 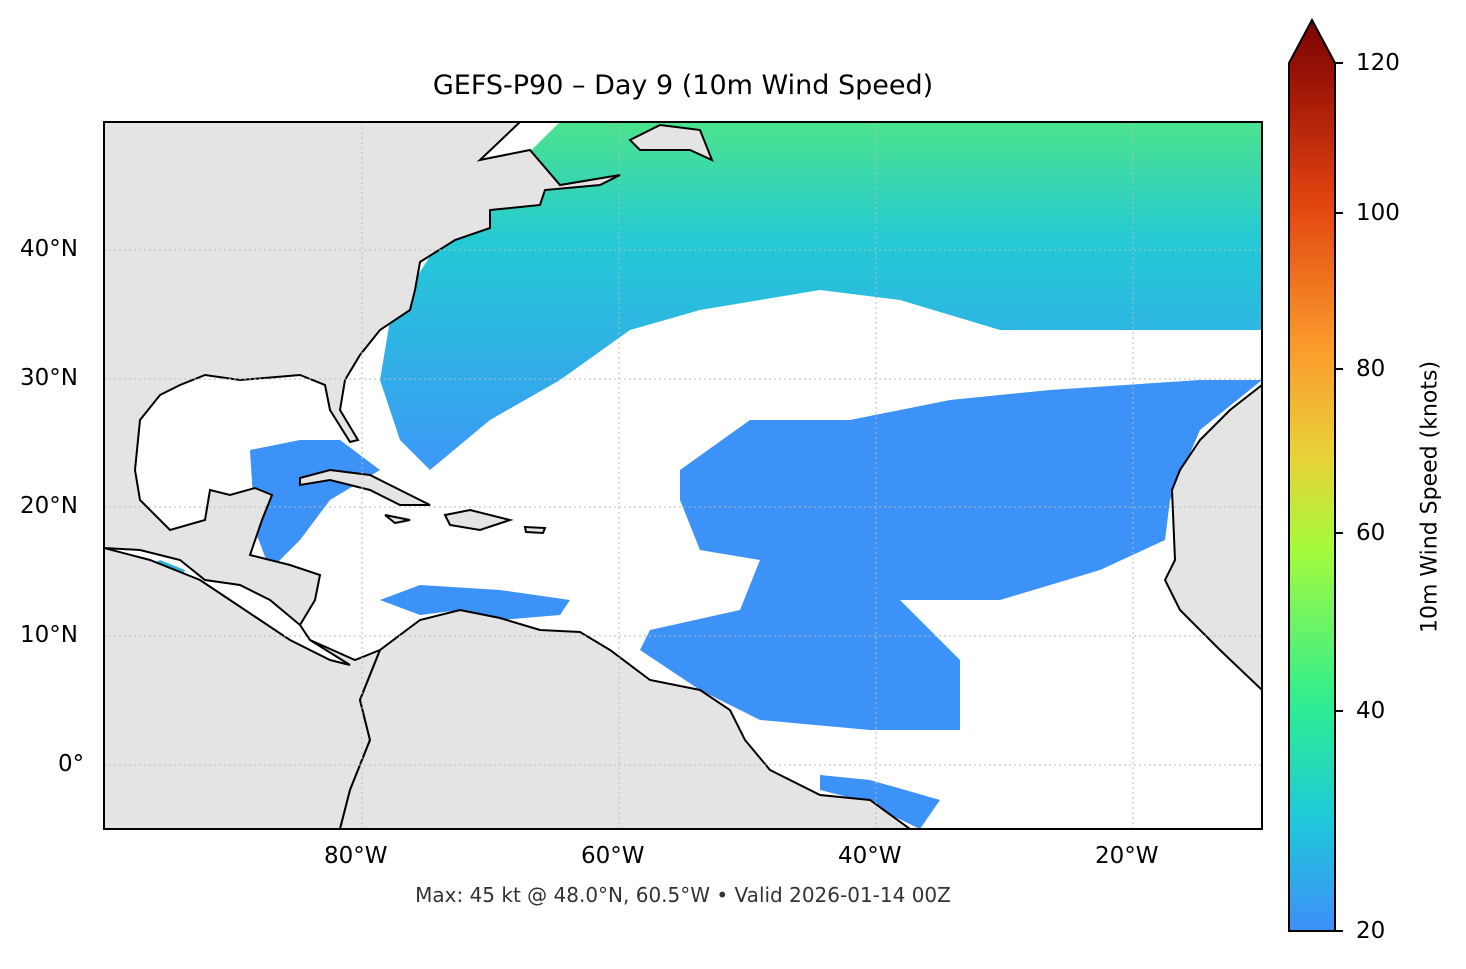 I want to click on y-tick-label: 0°, so click(x=71, y=764).